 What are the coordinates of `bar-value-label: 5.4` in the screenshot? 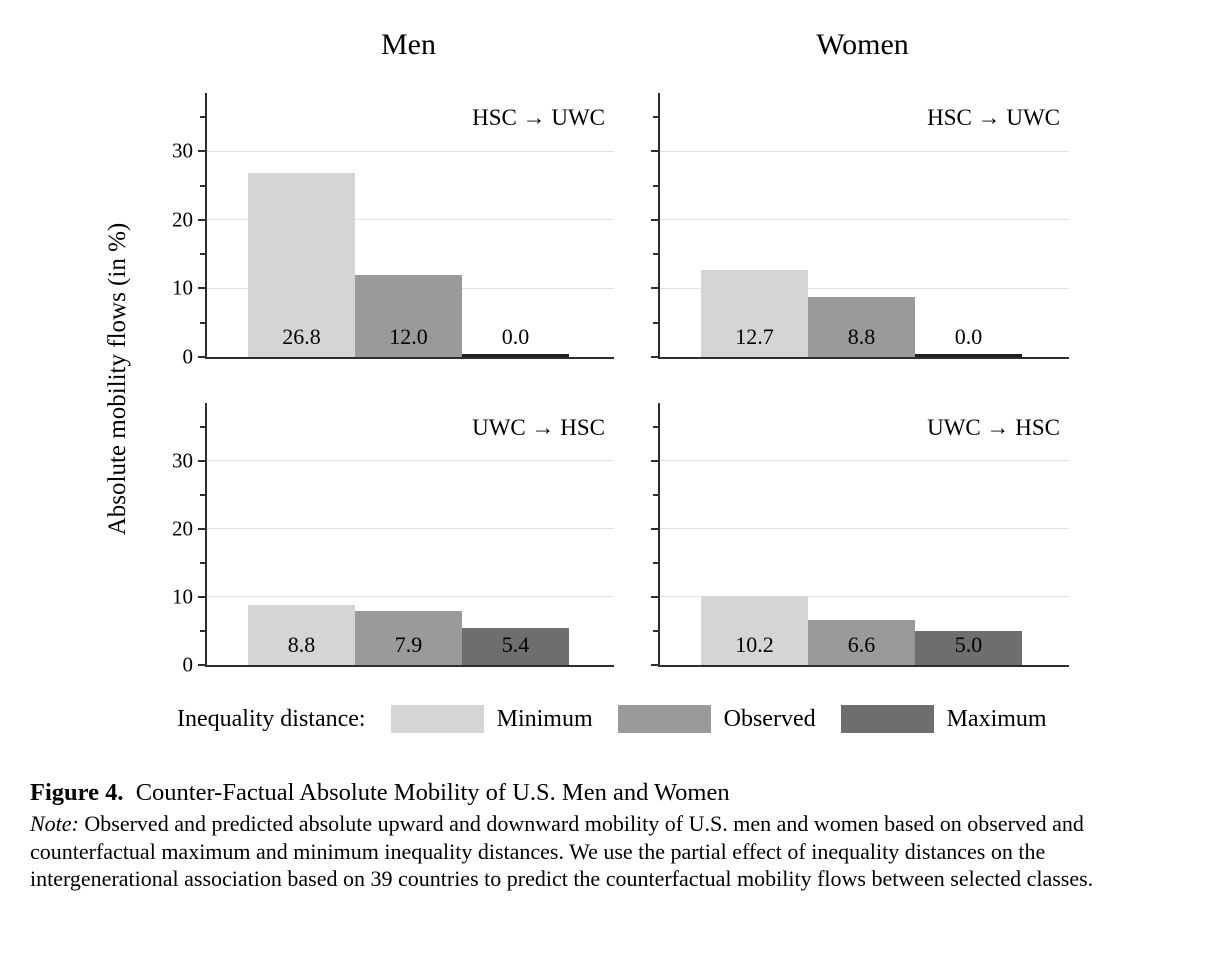 It's located at (515, 644).